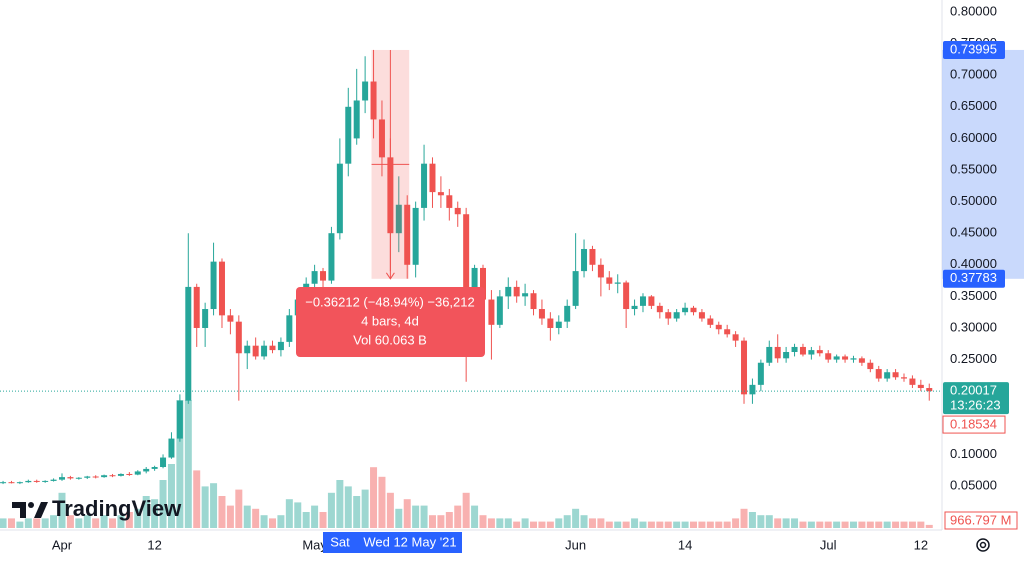  What do you see at coordinates (973, 137) in the screenshot?
I see `y-tick-label: 0.60000` at bounding box center [973, 137].